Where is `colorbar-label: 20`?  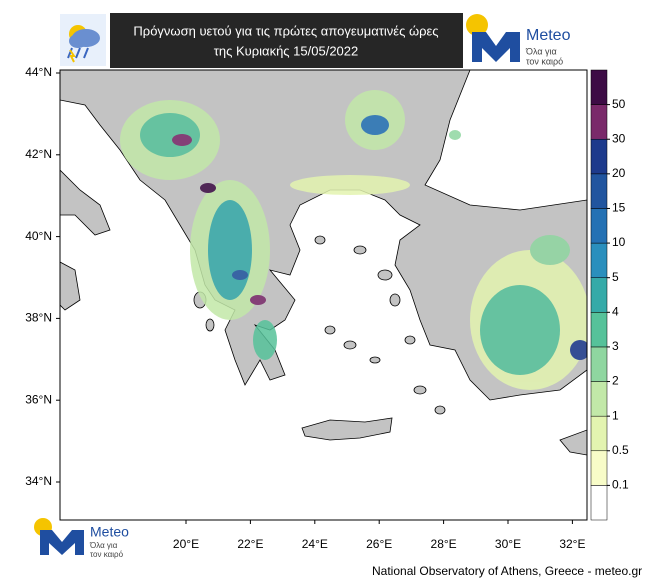
colorbar-label: 20 is located at coordinates (619, 173).